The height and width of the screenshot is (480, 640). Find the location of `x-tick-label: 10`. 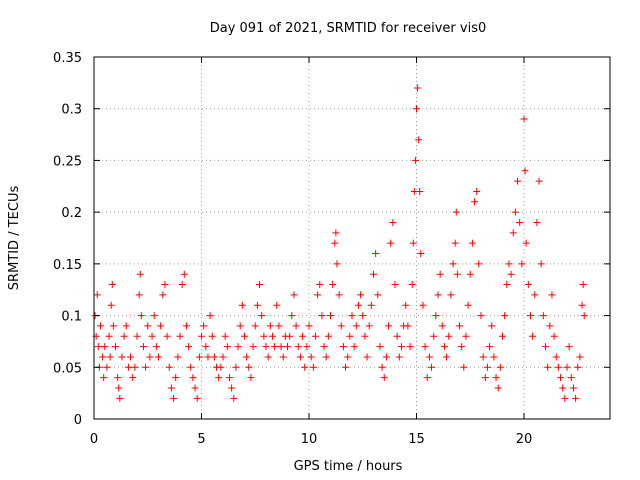

x-tick-label: 10 is located at coordinates (309, 439).